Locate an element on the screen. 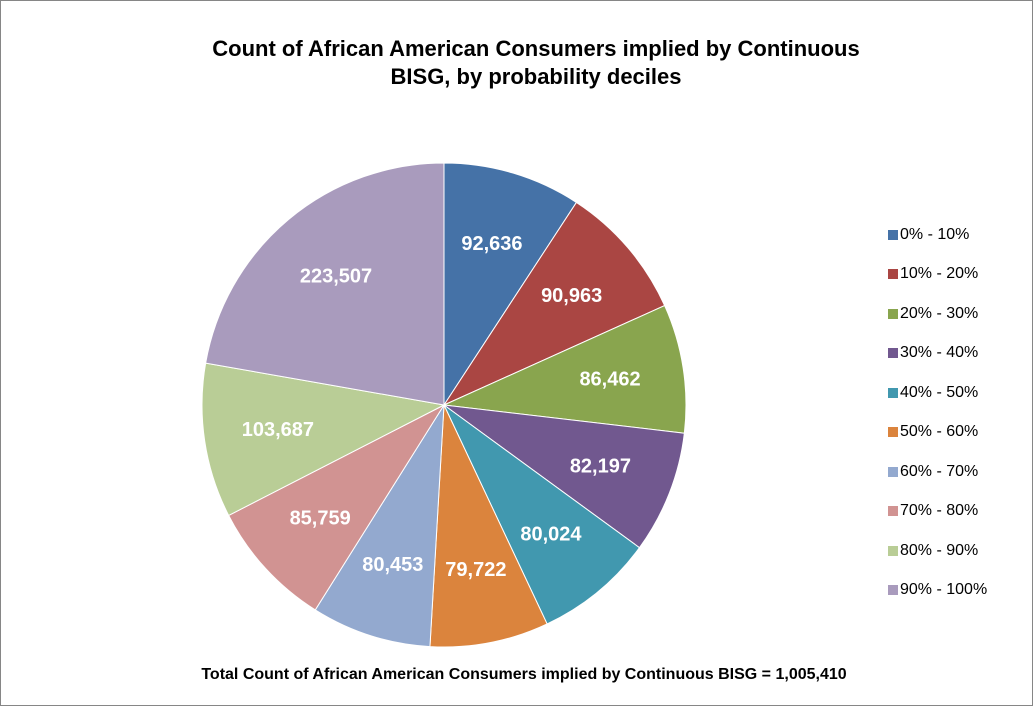  legend-item-30-to-40: 30% - 40% is located at coordinates (937, 354).